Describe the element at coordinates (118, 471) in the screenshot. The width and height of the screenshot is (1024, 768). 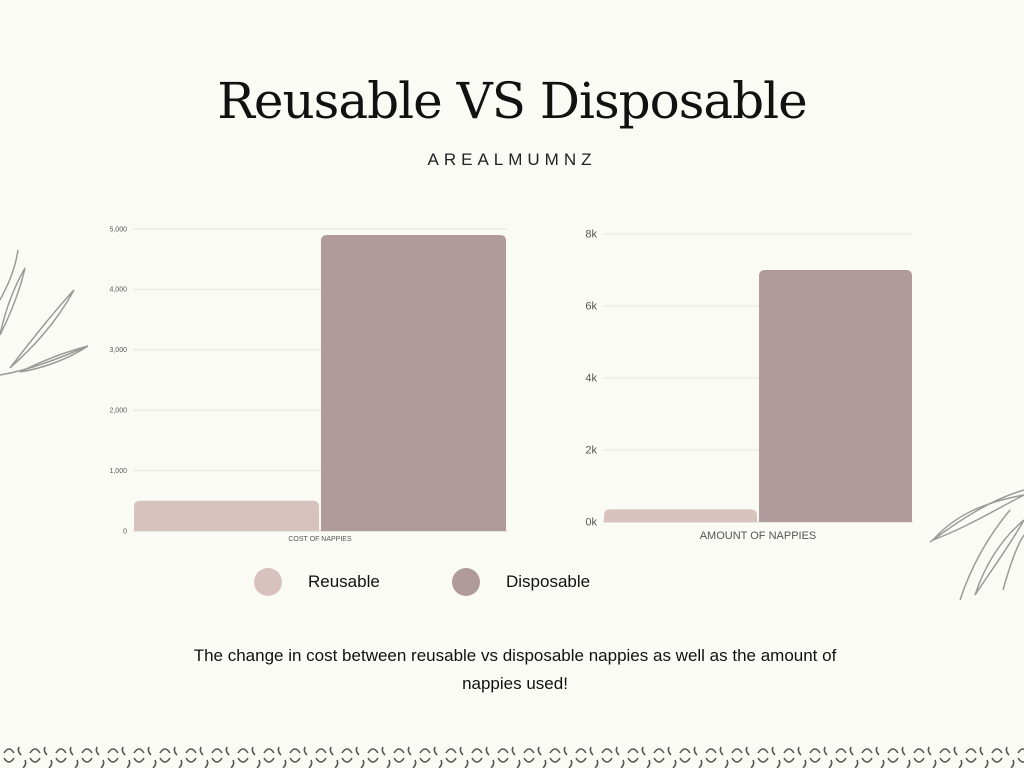
I see `y-tick-label: 1,000` at that location.